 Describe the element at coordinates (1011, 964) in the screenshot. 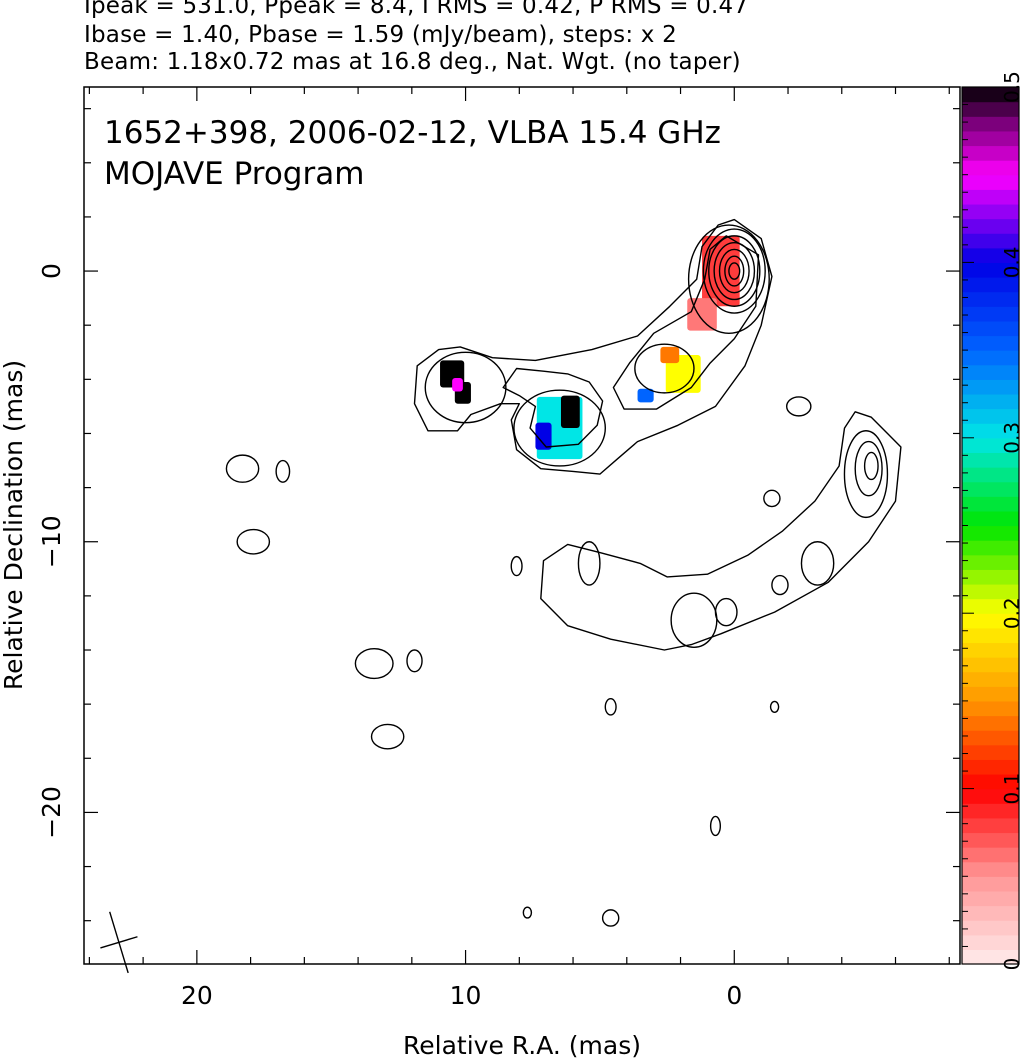

I see `colorbar-tick-label: 0` at that location.